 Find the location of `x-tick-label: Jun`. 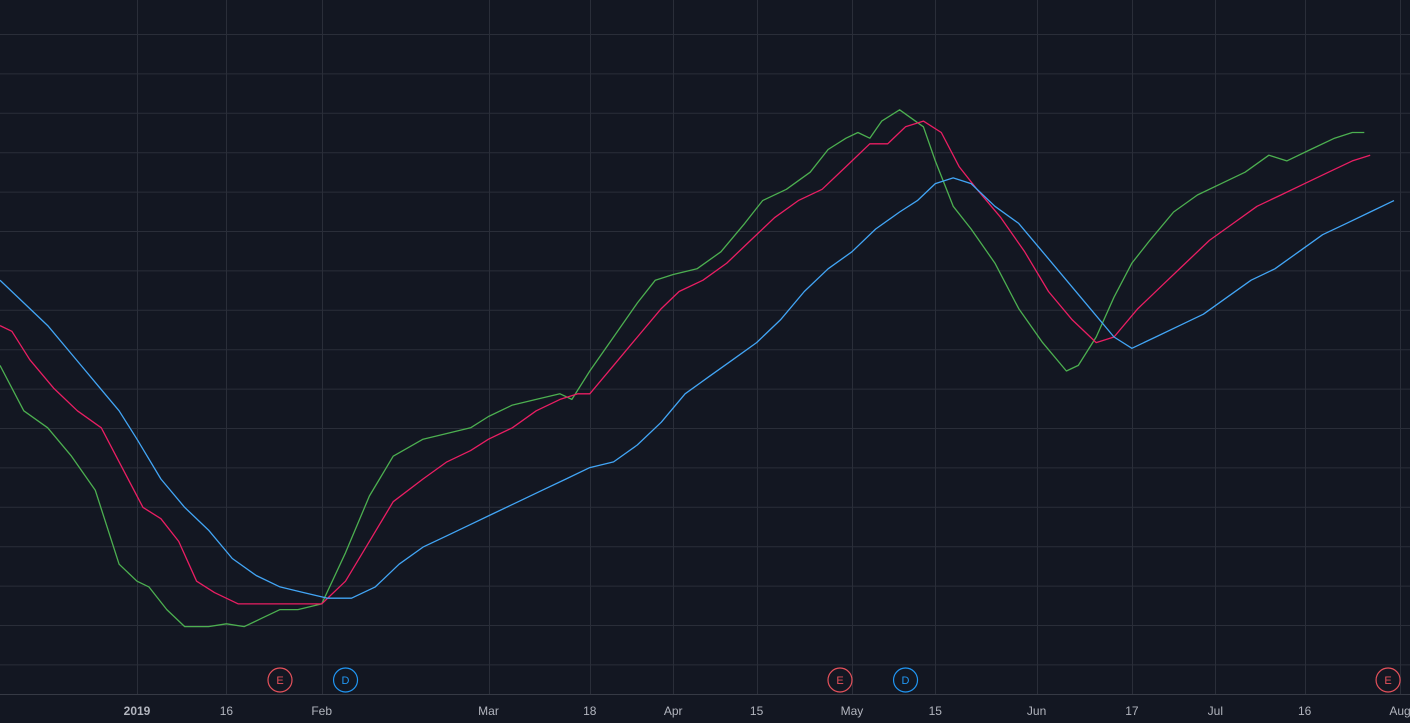

x-tick-label: Jun is located at coordinates (1036, 711).